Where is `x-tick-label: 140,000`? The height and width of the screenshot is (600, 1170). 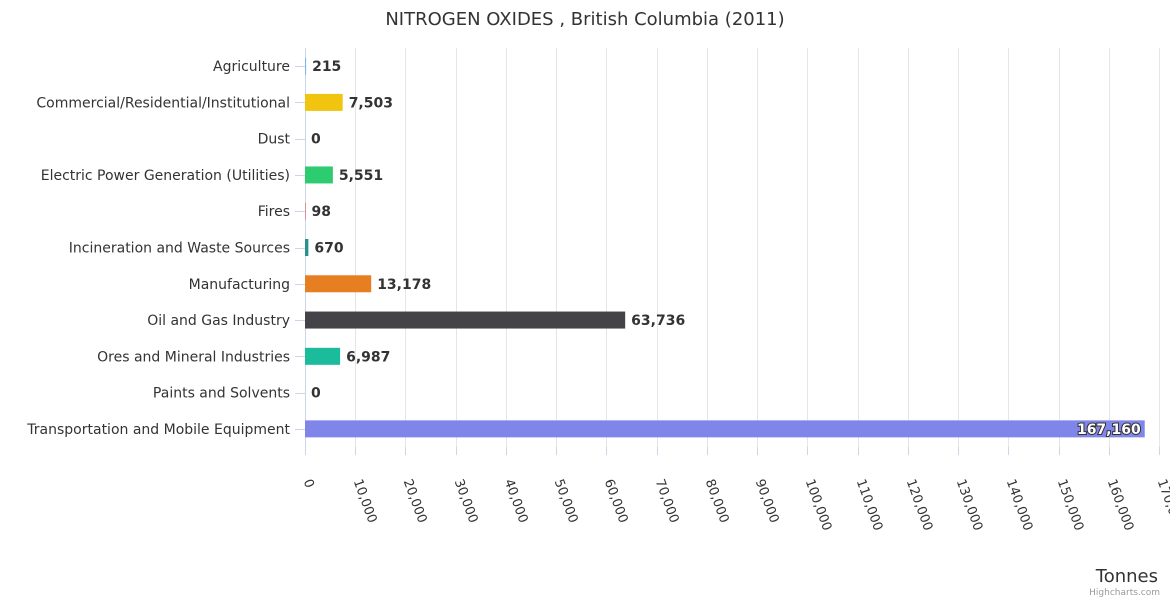 x-tick-label: 140,000 is located at coordinates (1019, 505).